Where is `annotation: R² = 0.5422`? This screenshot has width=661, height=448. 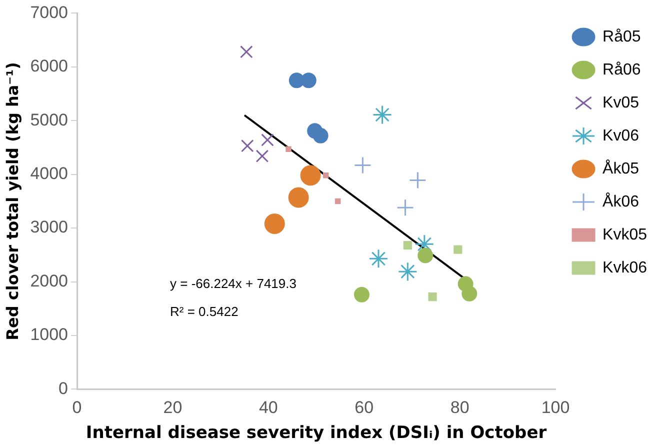 annotation: R² = 0.5422 is located at coordinates (204, 311).